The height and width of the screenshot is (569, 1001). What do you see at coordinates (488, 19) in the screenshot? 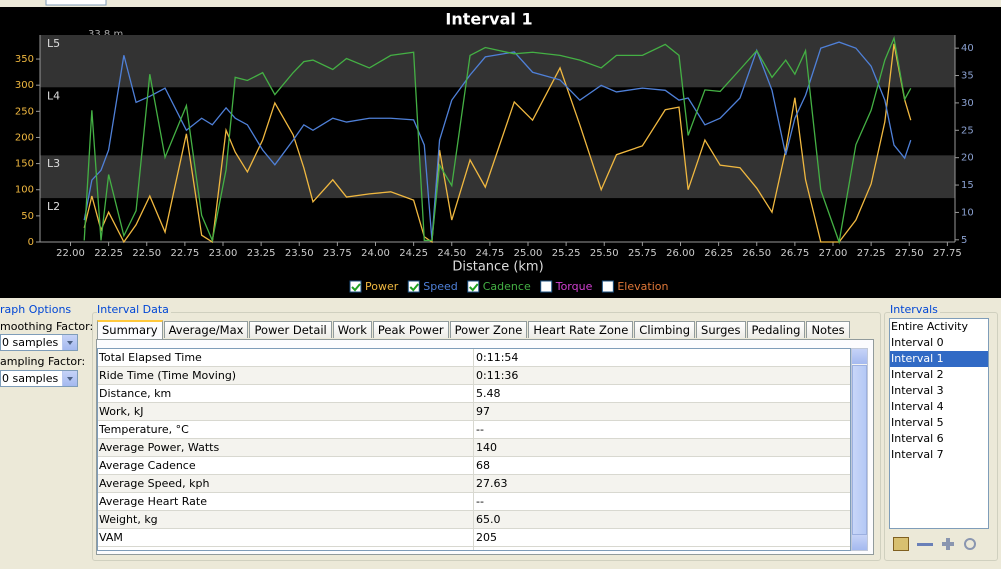
I see `chart-title: Interval 1` at bounding box center [488, 19].